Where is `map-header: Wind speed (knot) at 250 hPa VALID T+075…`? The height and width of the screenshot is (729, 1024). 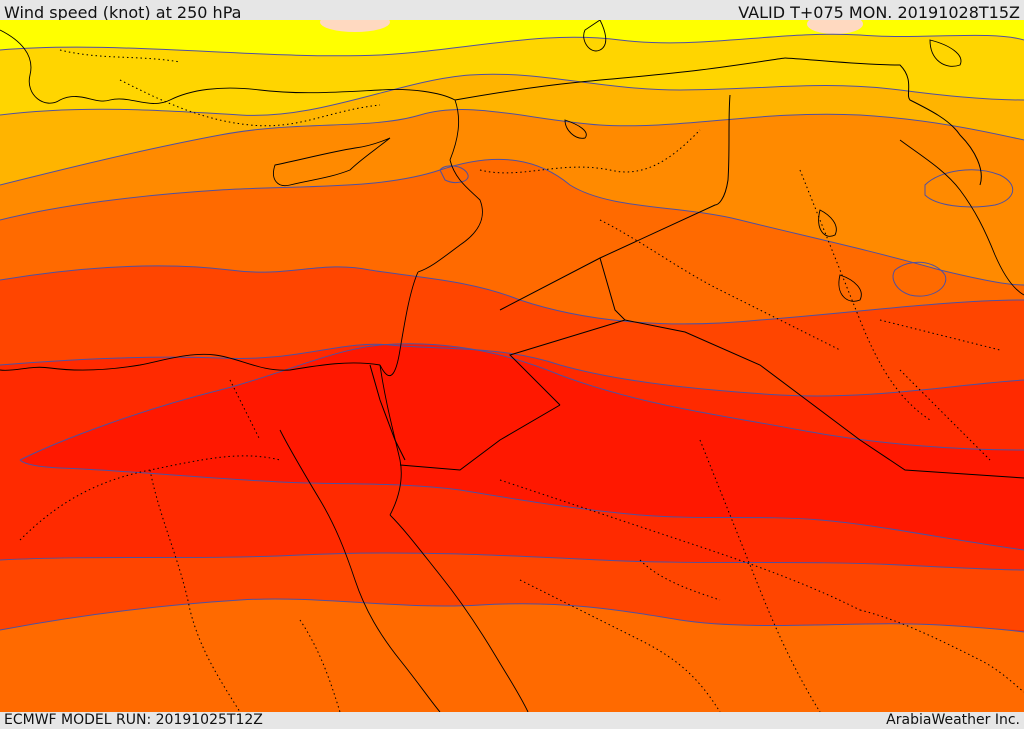
map-header: Wind speed (knot) at 250 hPa VALID T+075… is located at coordinates (512, 11).